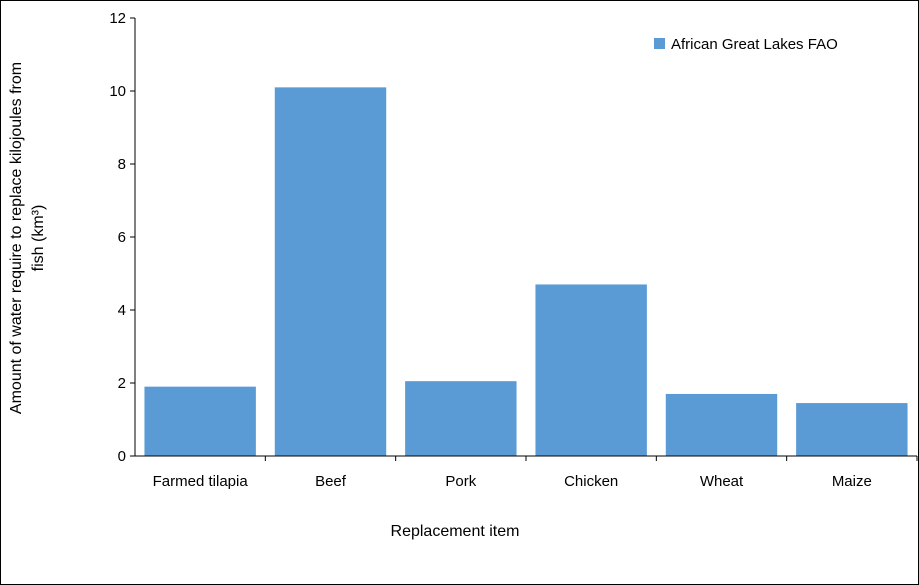 This screenshot has width=919, height=585. Describe the element at coordinates (754, 44) in the screenshot. I see `legend-label: African Great Lakes FAO` at that location.